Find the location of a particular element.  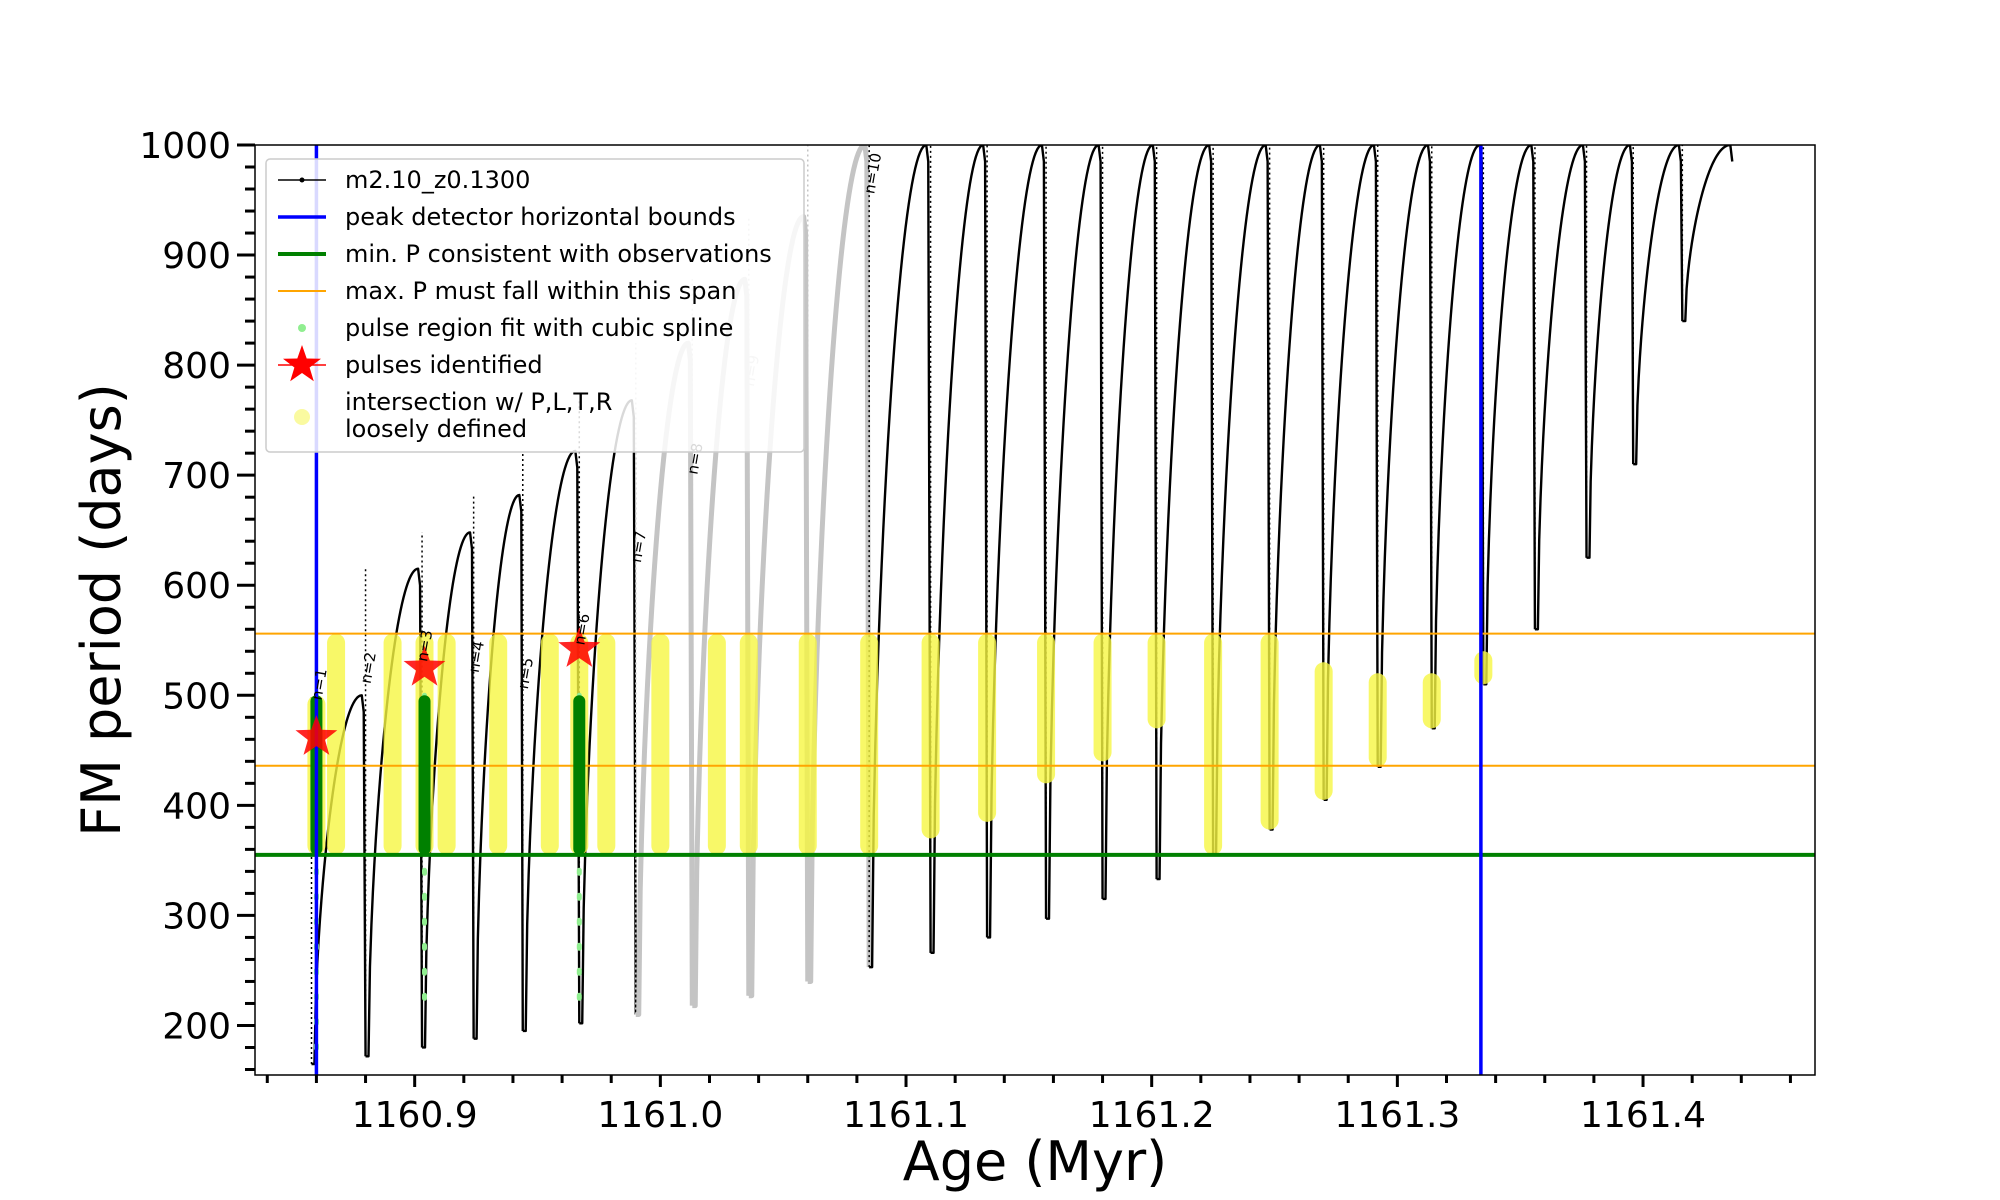

y-tick-label-9: 1000 is located at coordinates (185, 146).